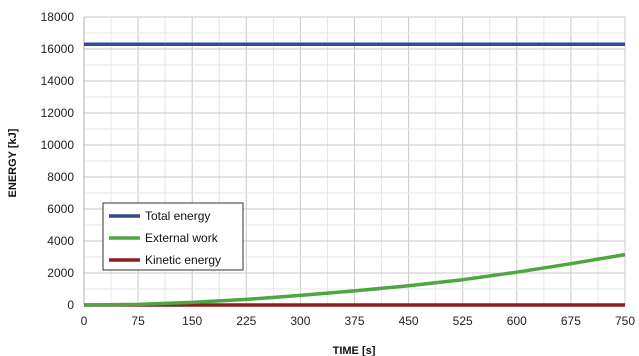 Image resolution: width=639 pixels, height=356 pixels. What do you see at coordinates (60, 273) in the screenshot?
I see `y-tick-label: 2000` at bounding box center [60, 273].